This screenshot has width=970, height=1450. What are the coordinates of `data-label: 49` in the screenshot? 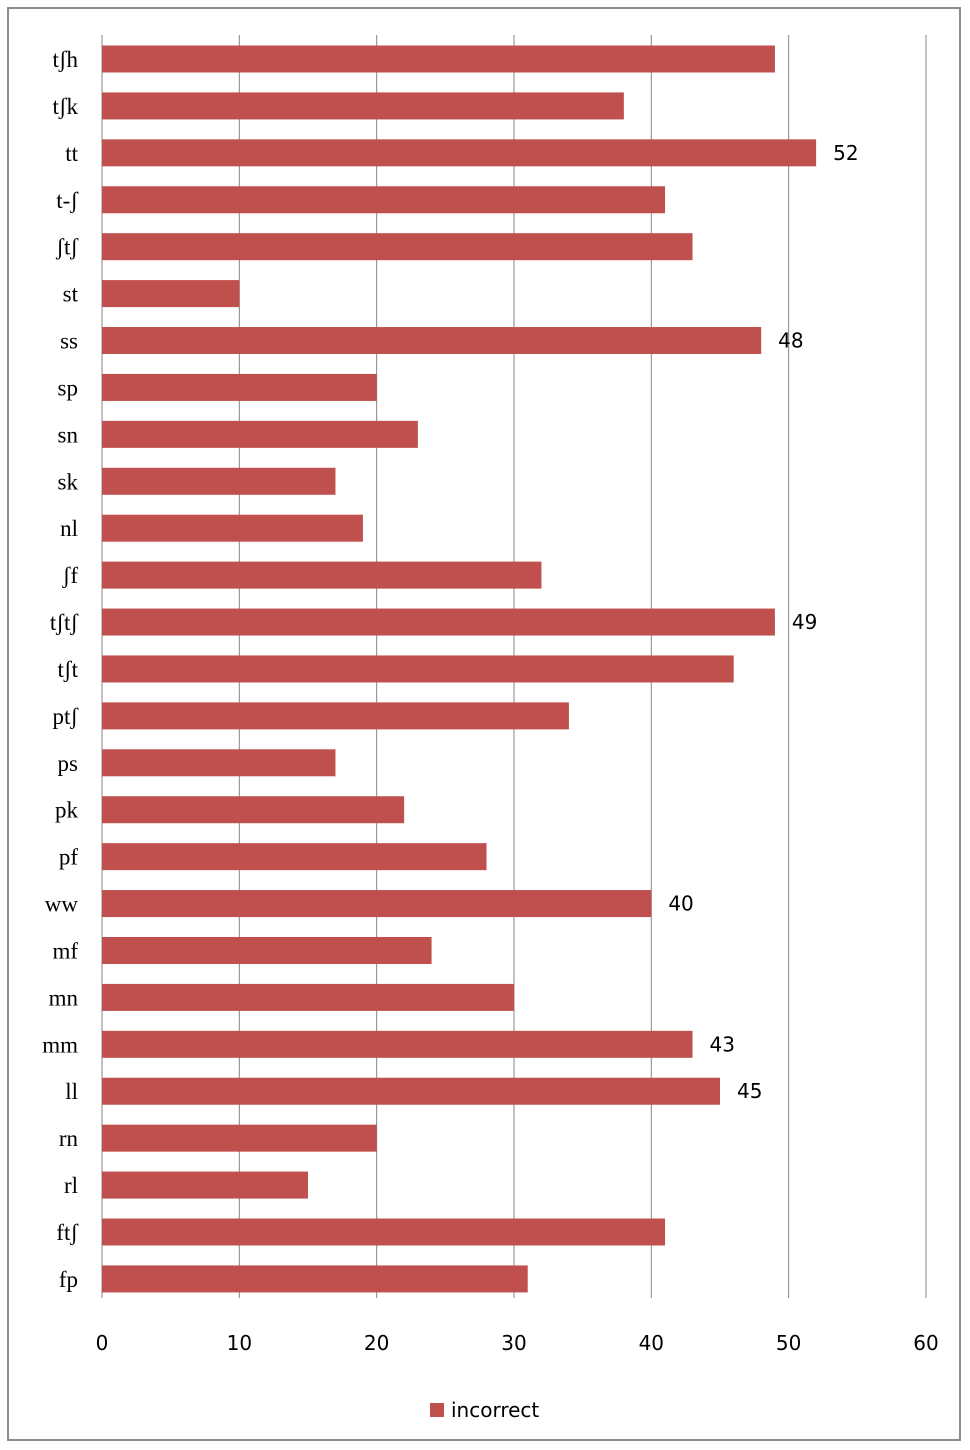 It's located at (804, 622).